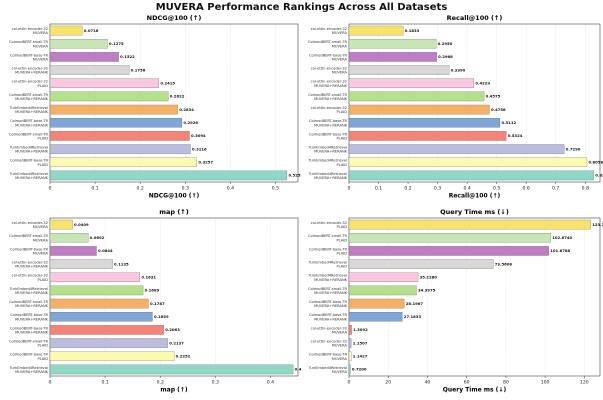  What do you see at coordinates (176, 342) in the screenshot?
I see `map-value-label: 0.2137` at bounding box center [176, 342].